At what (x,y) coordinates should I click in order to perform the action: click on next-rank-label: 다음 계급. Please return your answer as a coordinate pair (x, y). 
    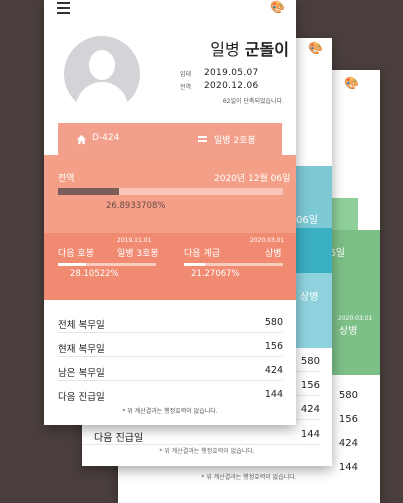
    Looking at the image, I should click on (202, 254).